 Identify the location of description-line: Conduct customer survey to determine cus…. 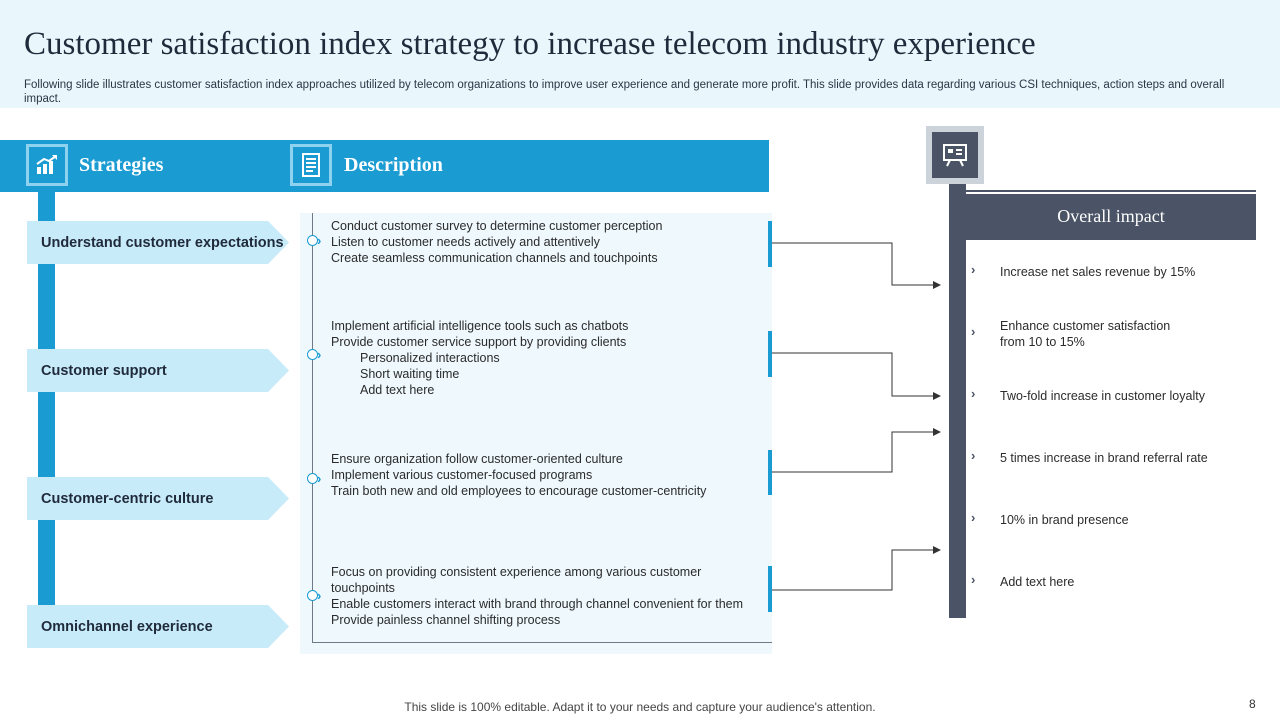
(497, 226).